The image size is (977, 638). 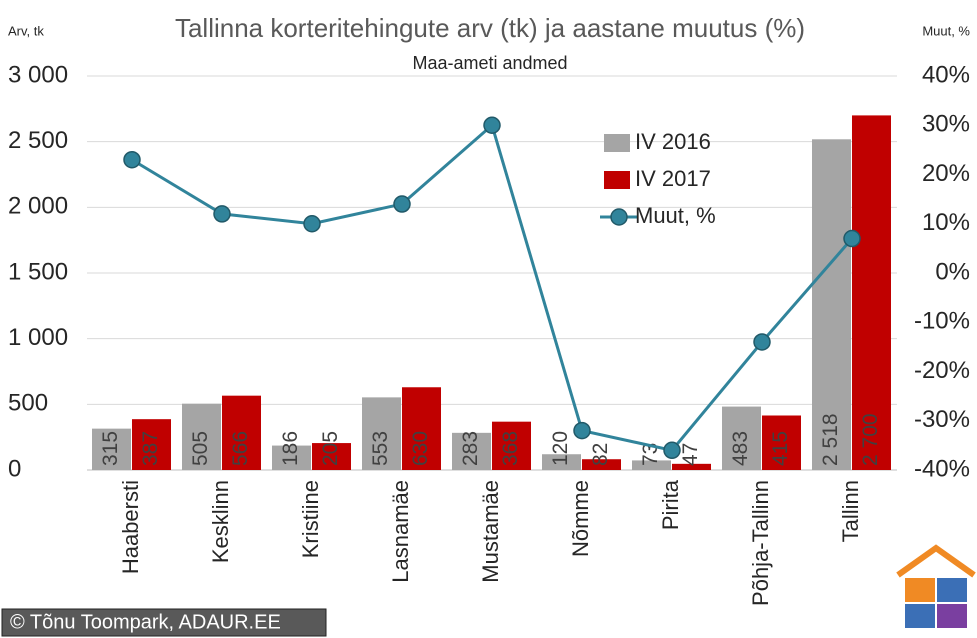 What do you see at coordinates (220, 521) in the screenshot?
I see `x-tick-label: Kesklinn` at bounding box center [220, 521].